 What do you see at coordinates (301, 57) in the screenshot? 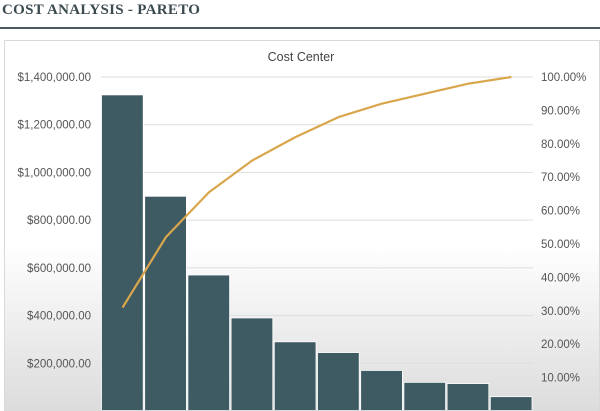
I see `chart-title: Cost Center` at bounding box center [301, 57].